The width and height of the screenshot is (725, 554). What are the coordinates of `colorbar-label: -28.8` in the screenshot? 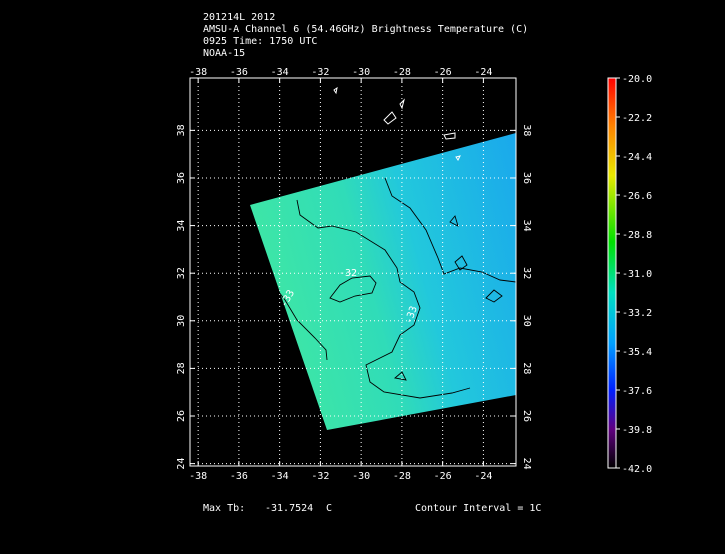 It's located at (637, 235).